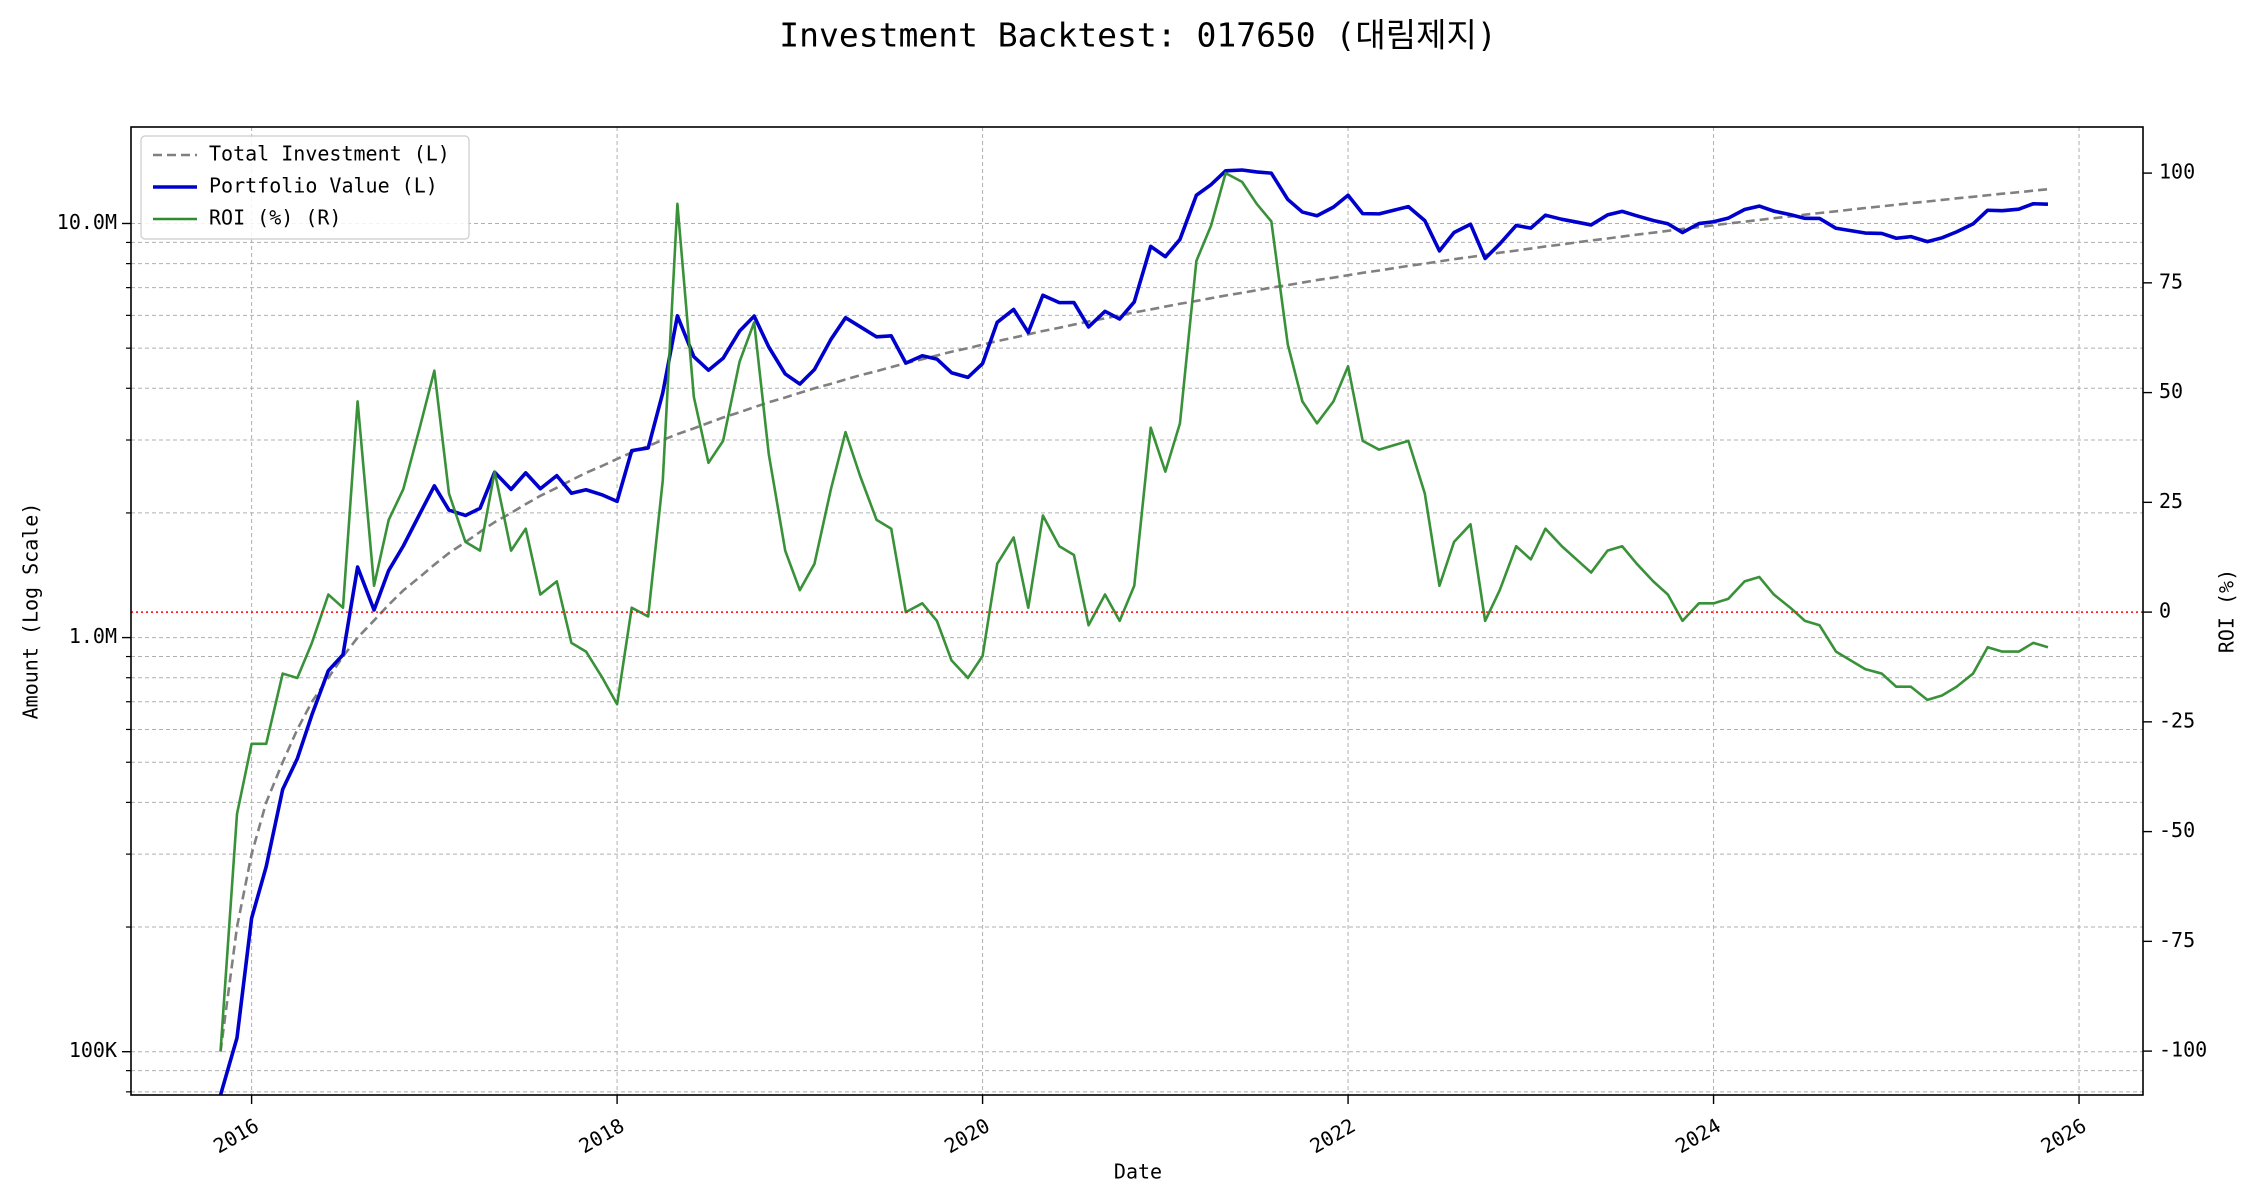  What do you see at coordinates (967, 1135) in the screenshot?
I see `x-tick-label: 2020` at bounding box center [967, 1135].